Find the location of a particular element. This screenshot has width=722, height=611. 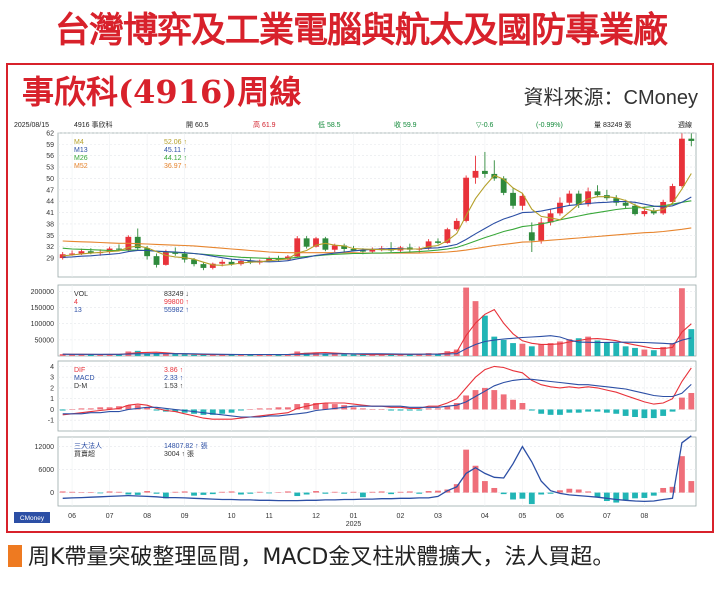

info-bar-item: ▽-0.6 is located at coordinates (485, 125).